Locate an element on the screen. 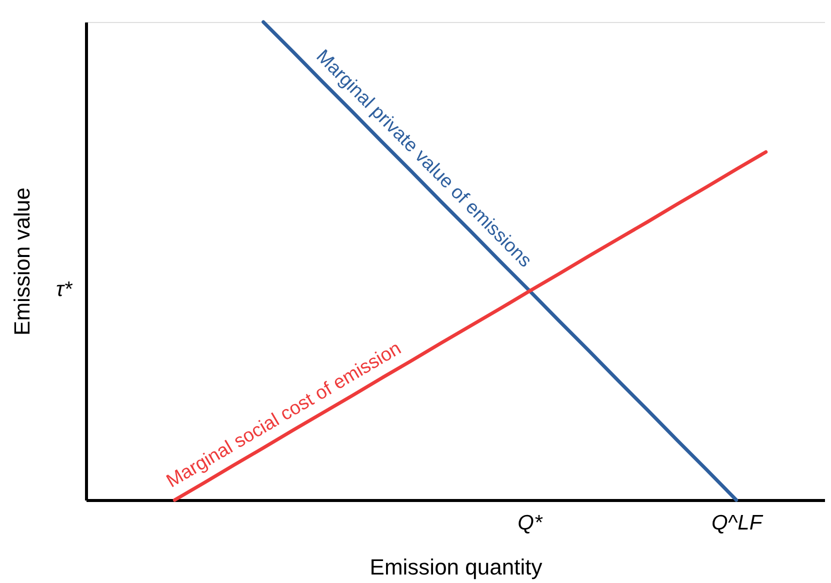  x-axis-title: Emission quantity is located at coordinates (456, 567).